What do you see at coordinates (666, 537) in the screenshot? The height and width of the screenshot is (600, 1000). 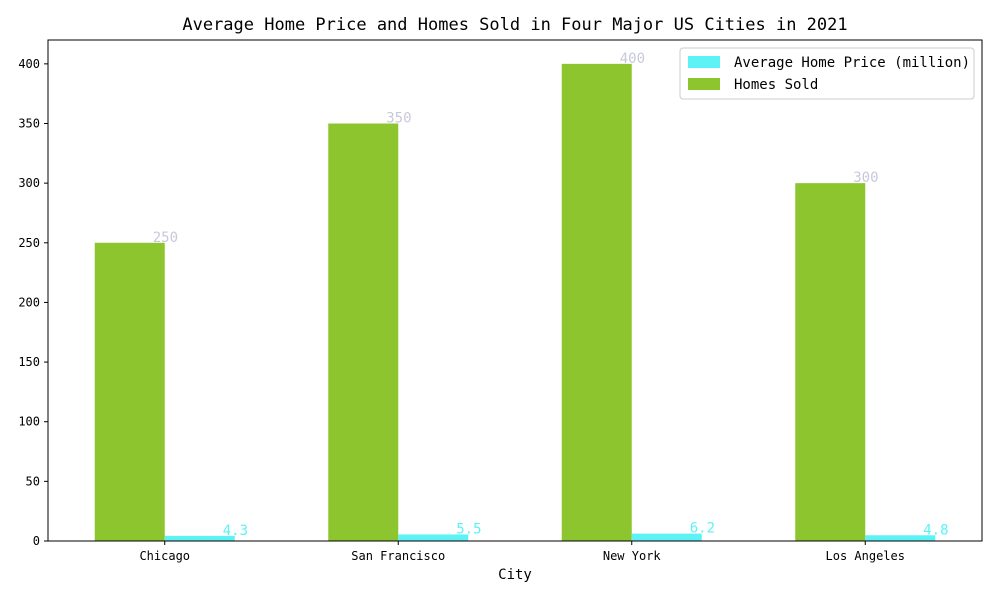 I see `bar-average-home-price-million-new-york` at bounding box center [666, 537].